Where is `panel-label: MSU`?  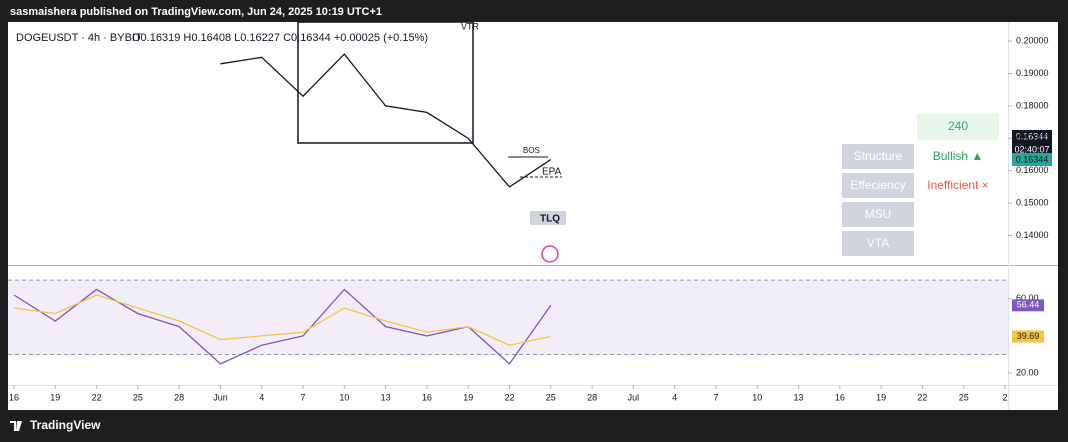
panel-label: MSU is located at coordinates (878, 214).